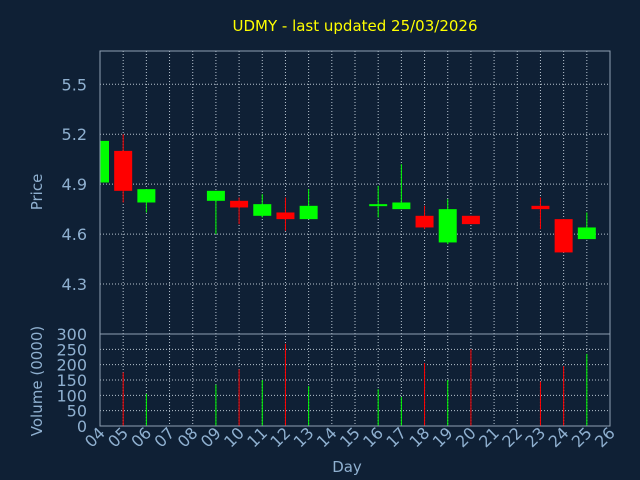 The image size is (640, 480). I want to click on price-tick-label: 4.6, so click(74, 234).